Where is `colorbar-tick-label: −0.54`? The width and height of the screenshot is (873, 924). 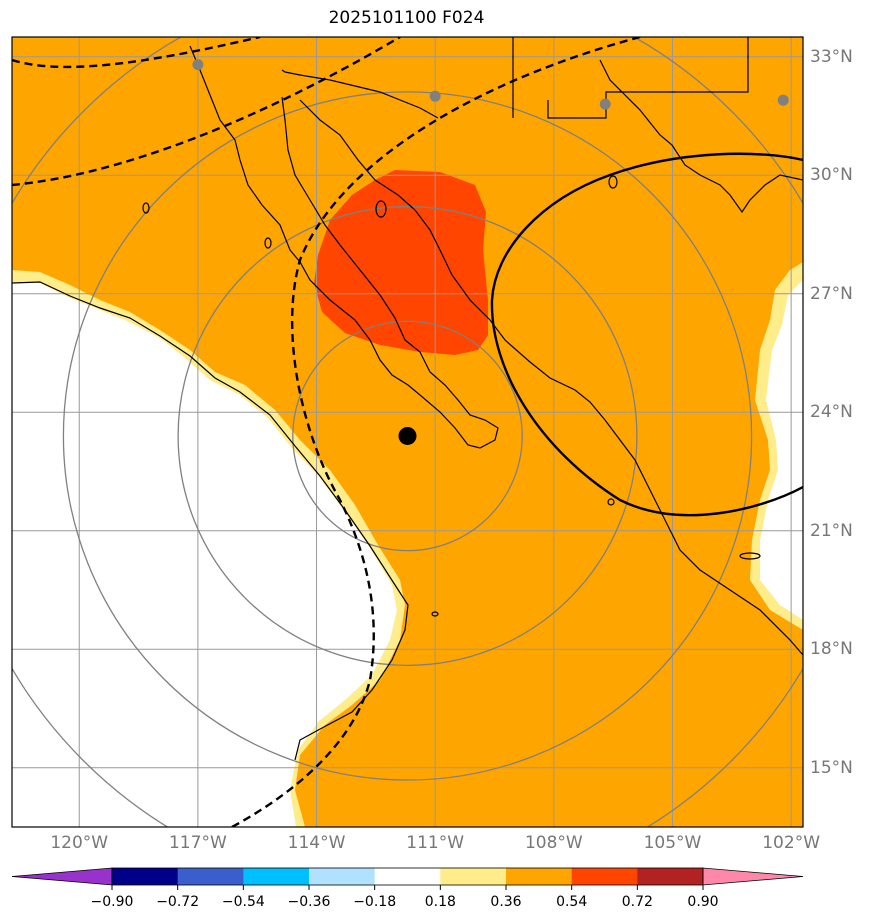
colorbar-tick-label: −0.54 is located at coordinates (243, 902).